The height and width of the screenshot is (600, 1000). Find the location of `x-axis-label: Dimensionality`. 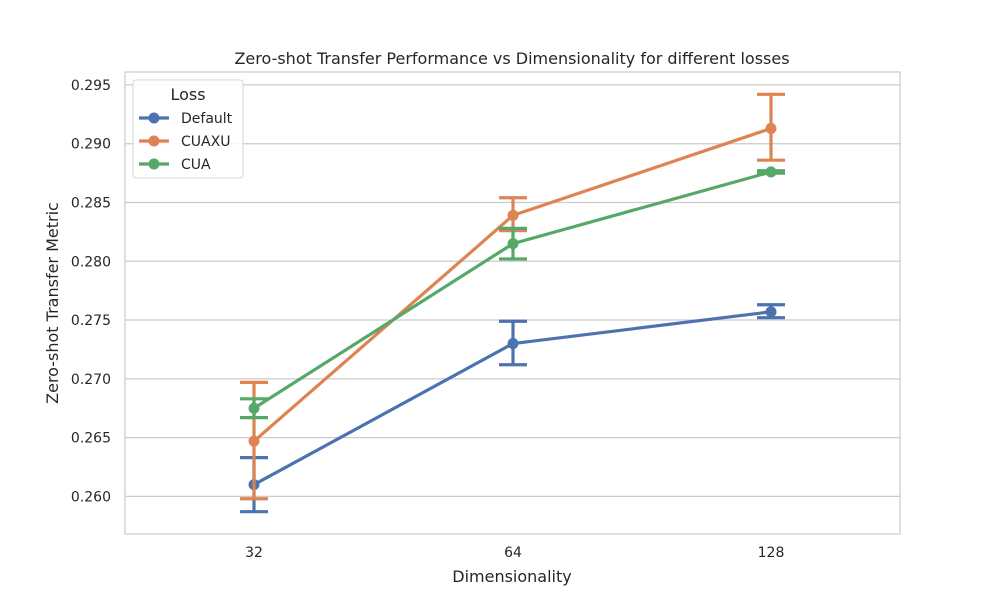

x-axis-label: Dimensionality is located at coordinates (511, 576).